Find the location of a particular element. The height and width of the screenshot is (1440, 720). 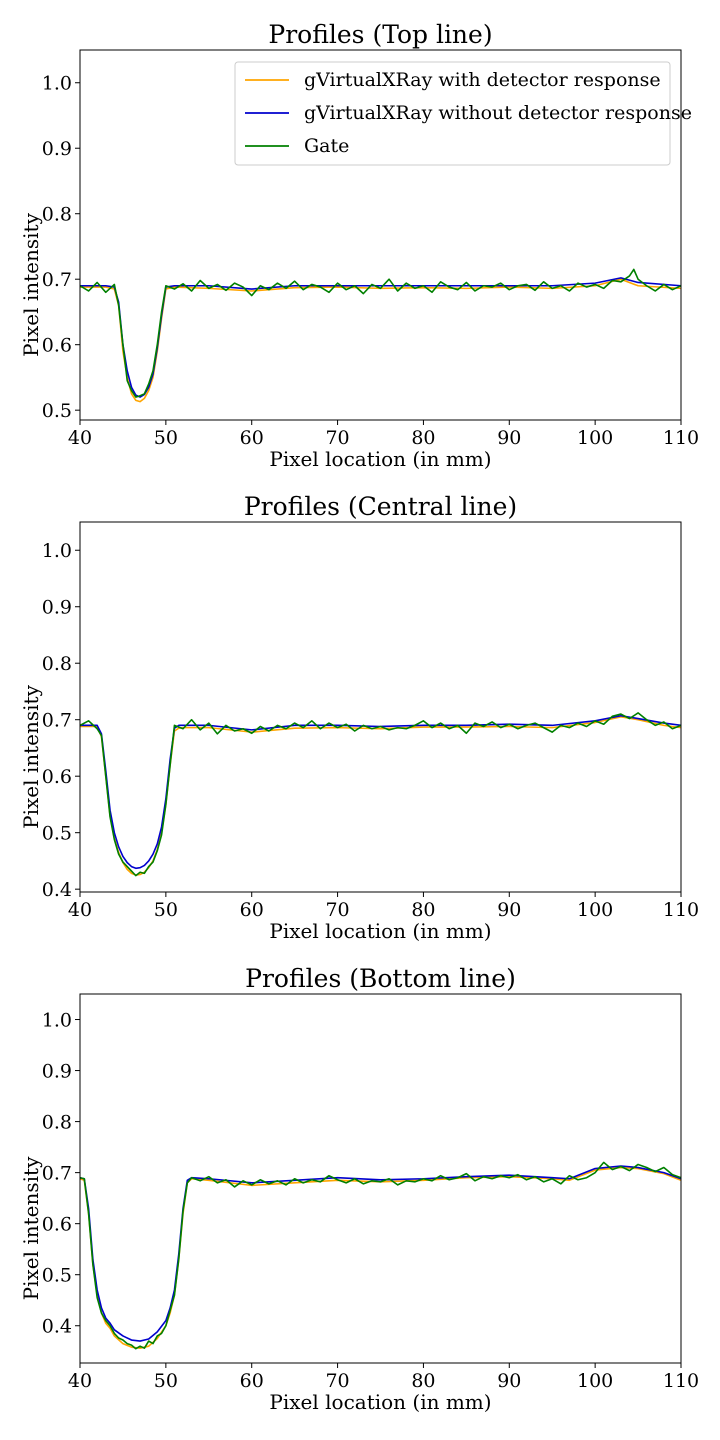

chart-title: Profiles (Central line) is located at coordinates (380, 506).